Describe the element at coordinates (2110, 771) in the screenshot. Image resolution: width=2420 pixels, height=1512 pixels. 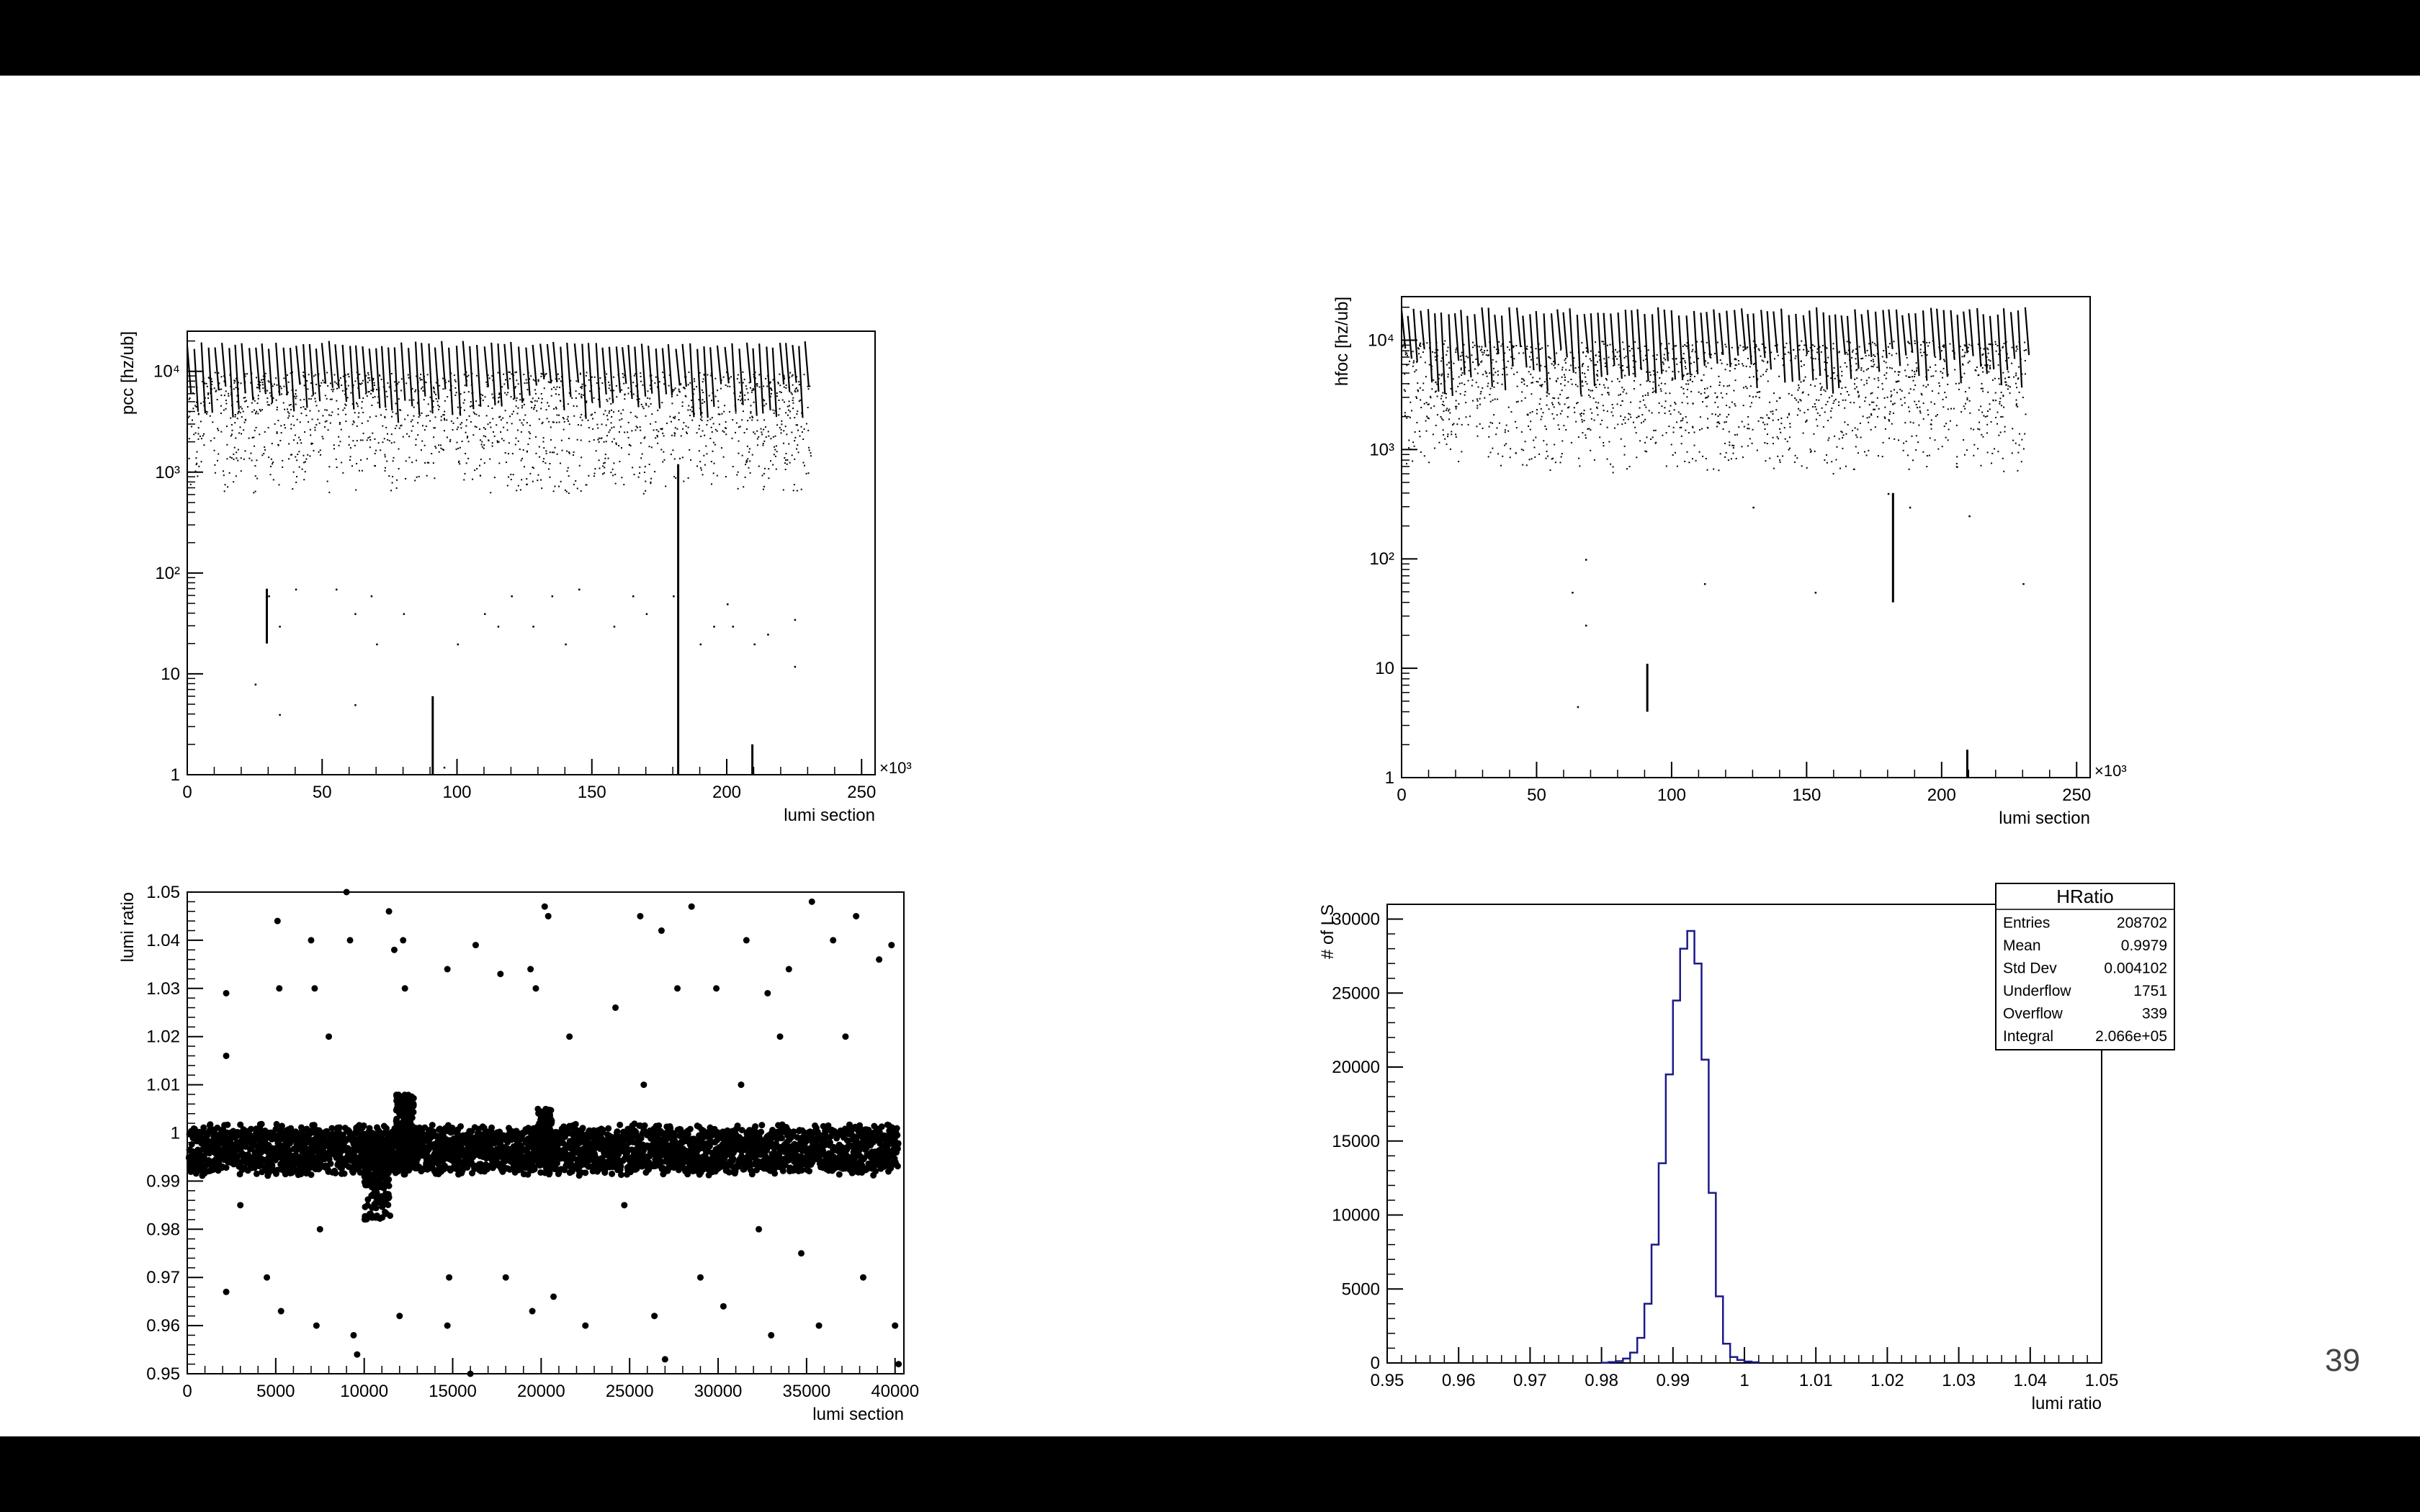
I see `x-axis-multiplier: ×10³` at that location.